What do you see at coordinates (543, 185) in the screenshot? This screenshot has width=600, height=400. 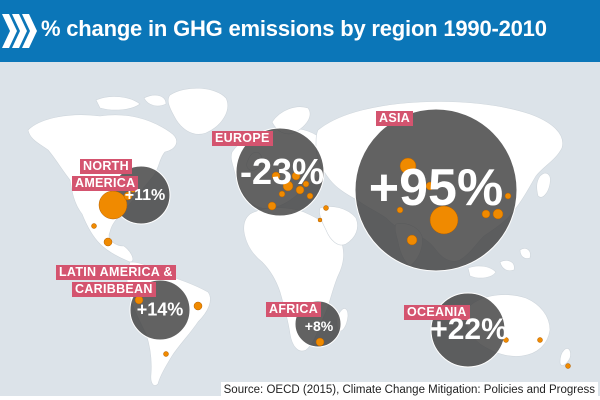 I see `japan-landmass` at bounding box center [543, 185].